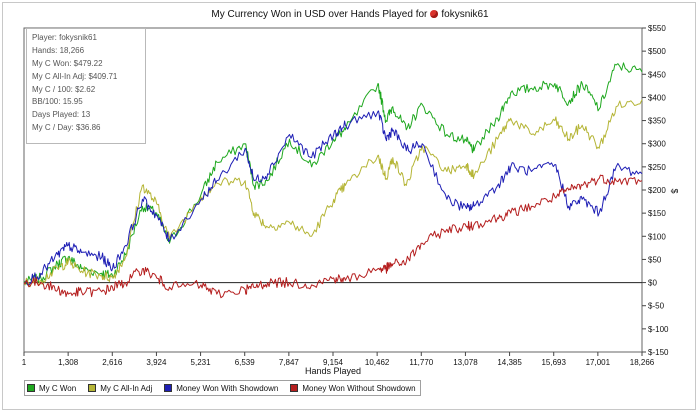  Describe the element at coordinates (598, 362) in the screenshot. I see `x-tick-label: 17,001` at that location.